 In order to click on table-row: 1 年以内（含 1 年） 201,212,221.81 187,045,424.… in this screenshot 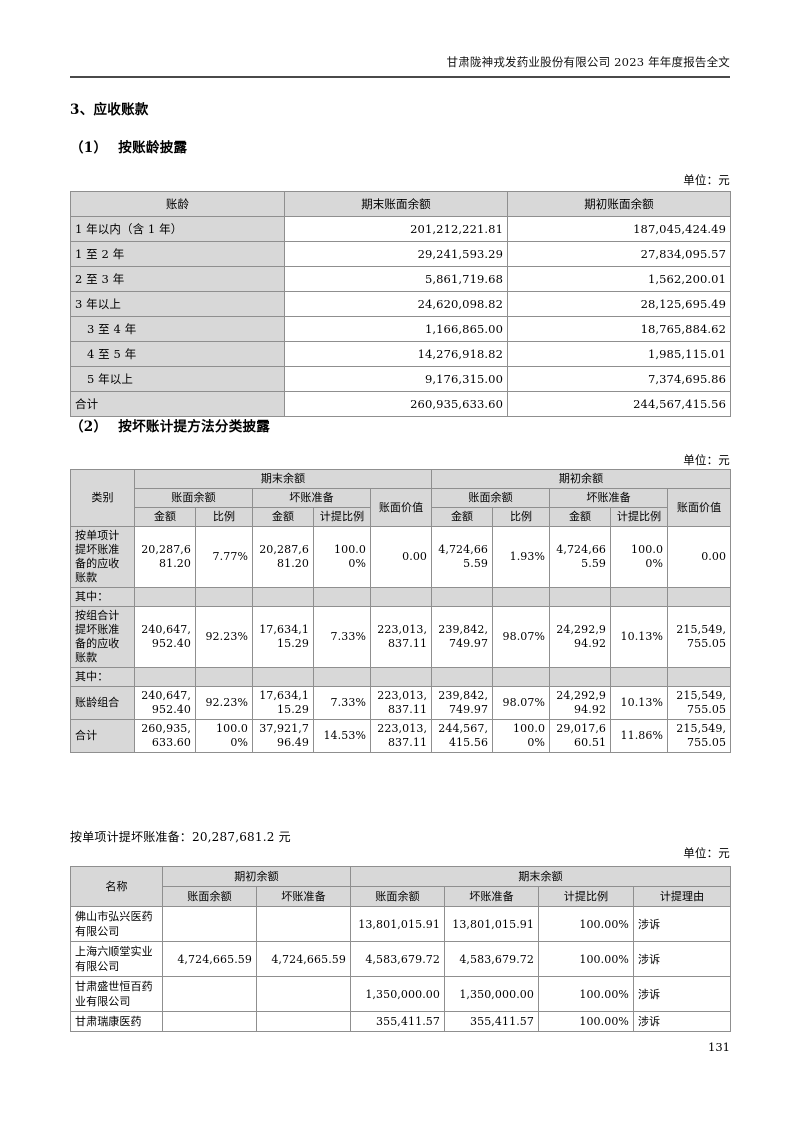, I will do `click(400, 229)`.